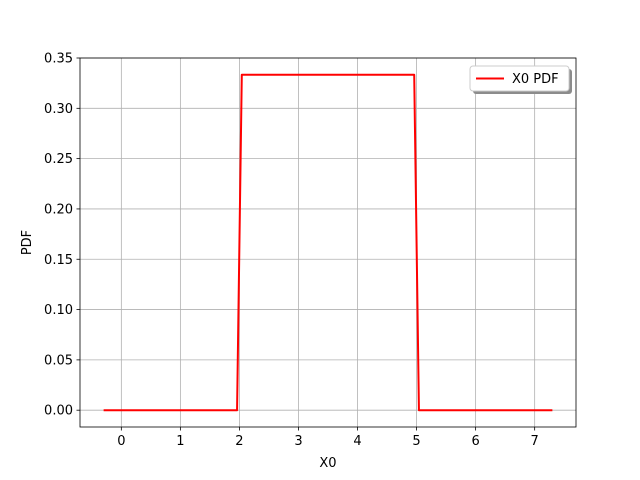 This screenshot has width=640, height=480. I want to click on y-tick-label: 0.30, so click(58, 109).